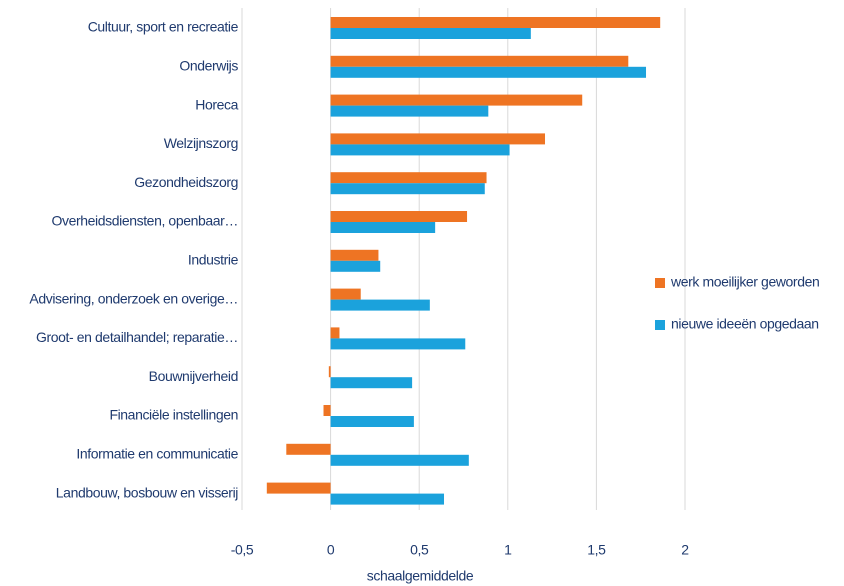 This screenshot has height=586, width=844. Describe the element at coordinates (745, 324) in the screenshot. I see `legend-label: nieuwe ideeën opgedaan` at that location.